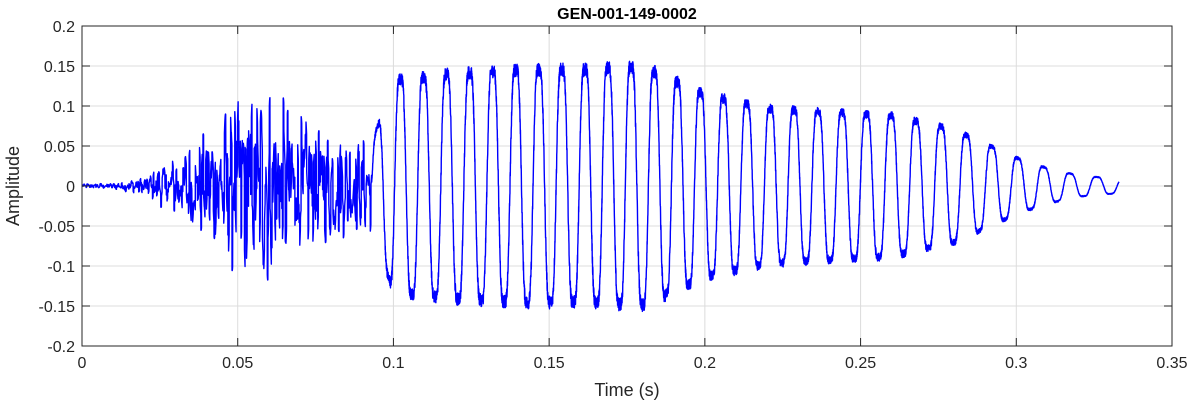 The image size is (1193, 404). What do you see at coordinates (705, 363) in the screenshot?
I see `x-tick-label: 0.2` at bounding box center [705, 363].